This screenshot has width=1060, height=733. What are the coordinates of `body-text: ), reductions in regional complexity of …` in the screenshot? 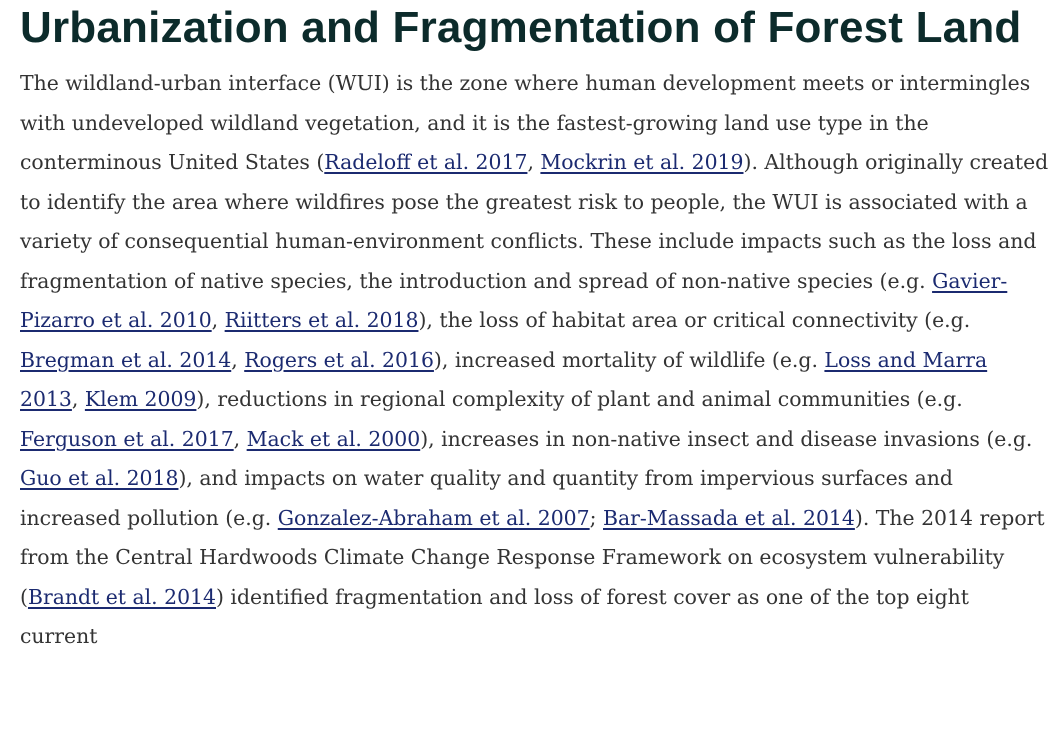 It's located at (579, 399).